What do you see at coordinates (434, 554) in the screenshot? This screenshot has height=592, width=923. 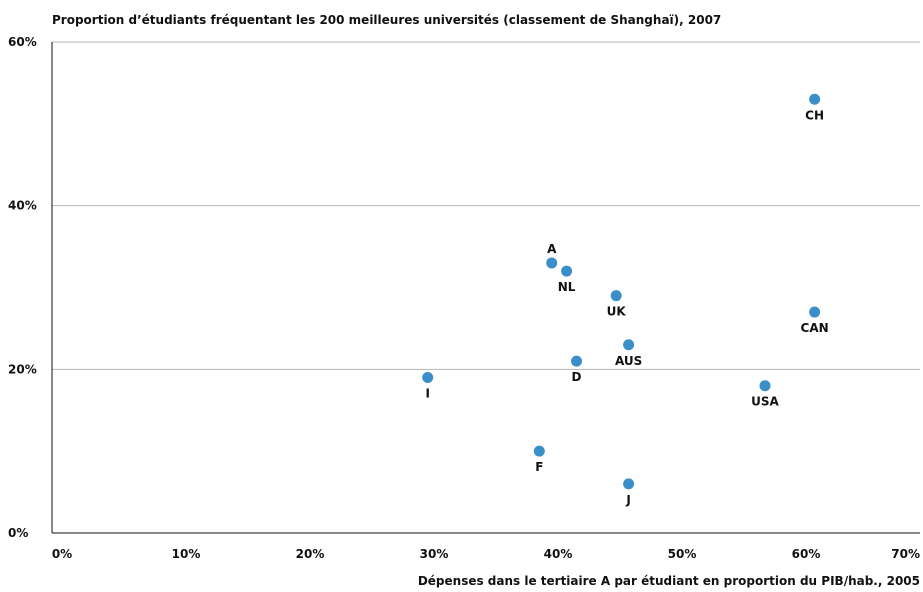 I see `x-tick-label: 30%` at bounding box center [434, 554].